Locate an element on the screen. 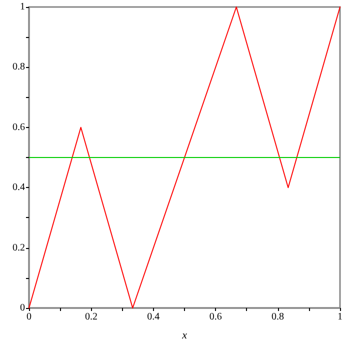 This screenshot has width=346, height=346. y-tick-label: 0.4 is located at coordinates (18, 188).